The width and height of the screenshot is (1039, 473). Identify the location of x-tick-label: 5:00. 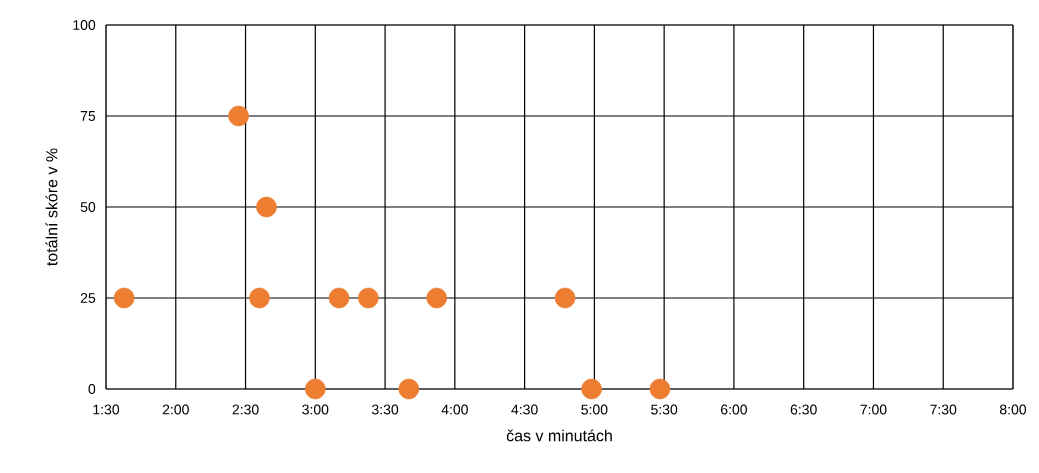
(594, 409).